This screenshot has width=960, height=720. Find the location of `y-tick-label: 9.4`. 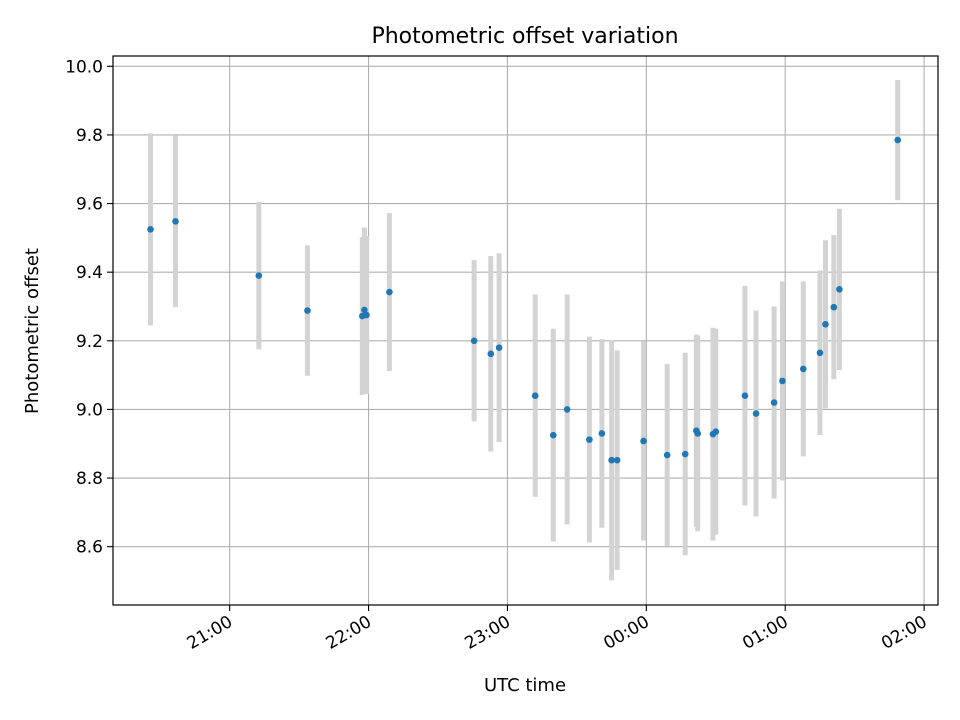

y-tick-label: 9.4 is located at coordinates (89, 273).